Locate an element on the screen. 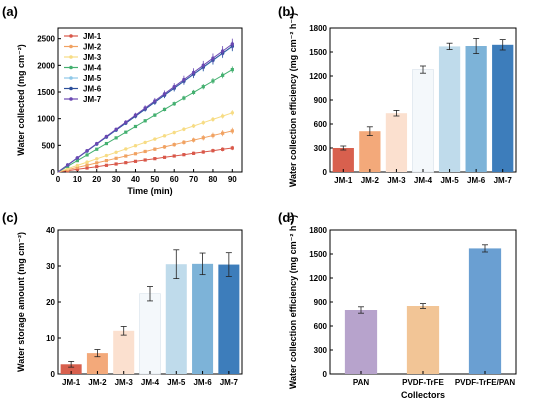  x-tick-label-d: PVDF-TrFE/PAN is located at coordinates (485, 382).